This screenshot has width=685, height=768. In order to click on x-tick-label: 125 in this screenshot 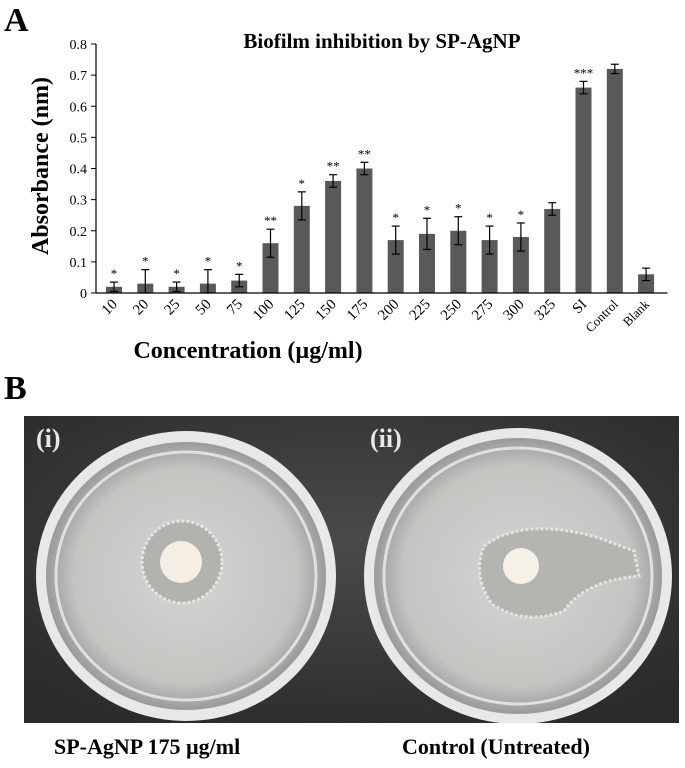, I will do `click(294, 310)`.